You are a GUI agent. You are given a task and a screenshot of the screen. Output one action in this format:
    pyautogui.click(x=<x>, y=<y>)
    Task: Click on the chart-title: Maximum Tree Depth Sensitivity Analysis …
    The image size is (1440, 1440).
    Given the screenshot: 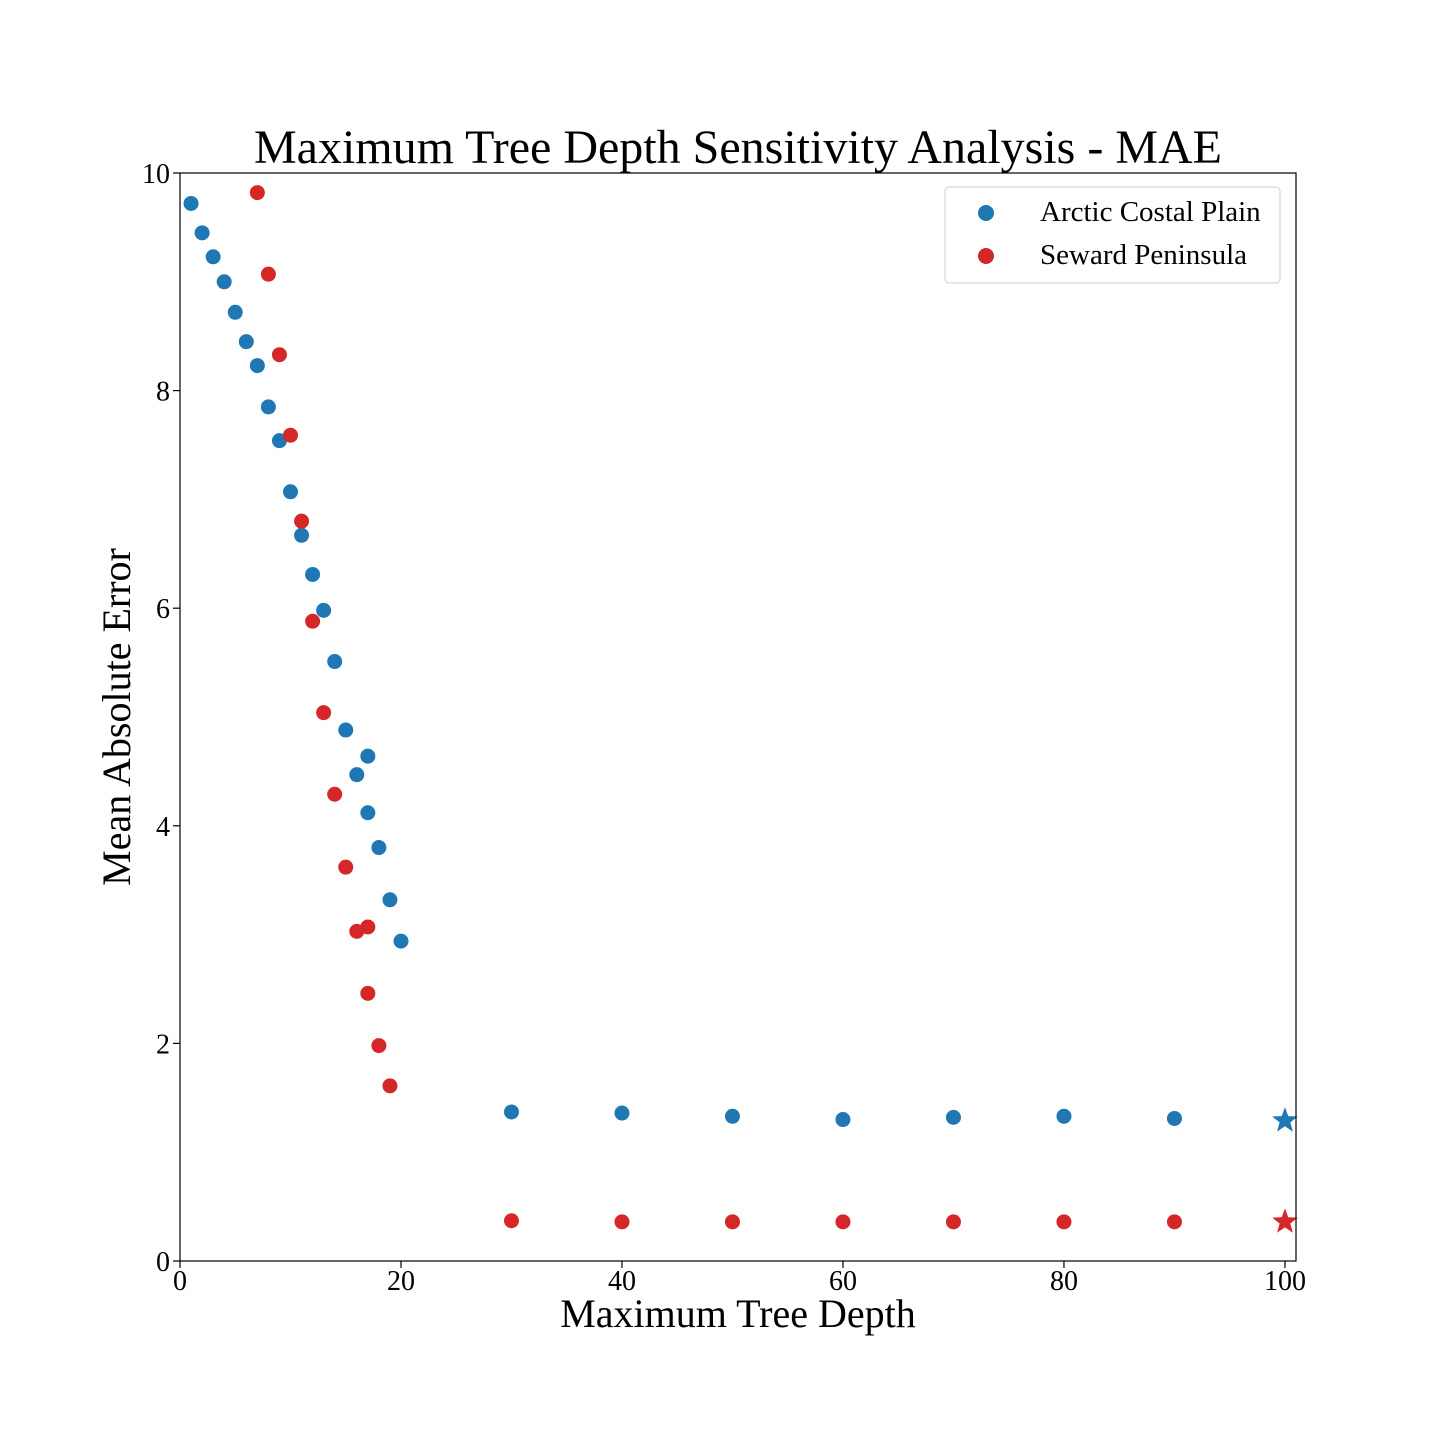 What is the action you would take?
    pyautogui.click(x=738, y=147)
    